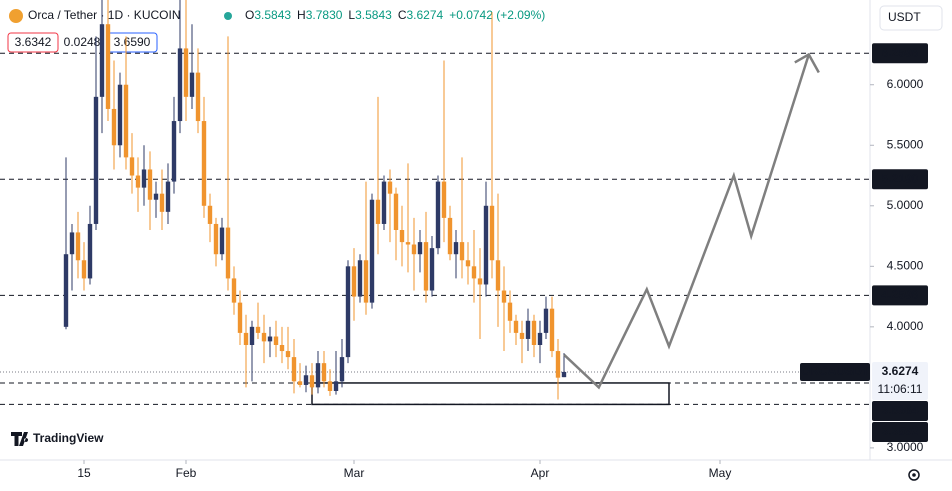 This screenshot has width=952, height=491. What do you see at coordinates (497, 15) in the screenshot?
I see `ohlc-change: +0.0742 (+2.09%)` at bounding box center [497, 15].